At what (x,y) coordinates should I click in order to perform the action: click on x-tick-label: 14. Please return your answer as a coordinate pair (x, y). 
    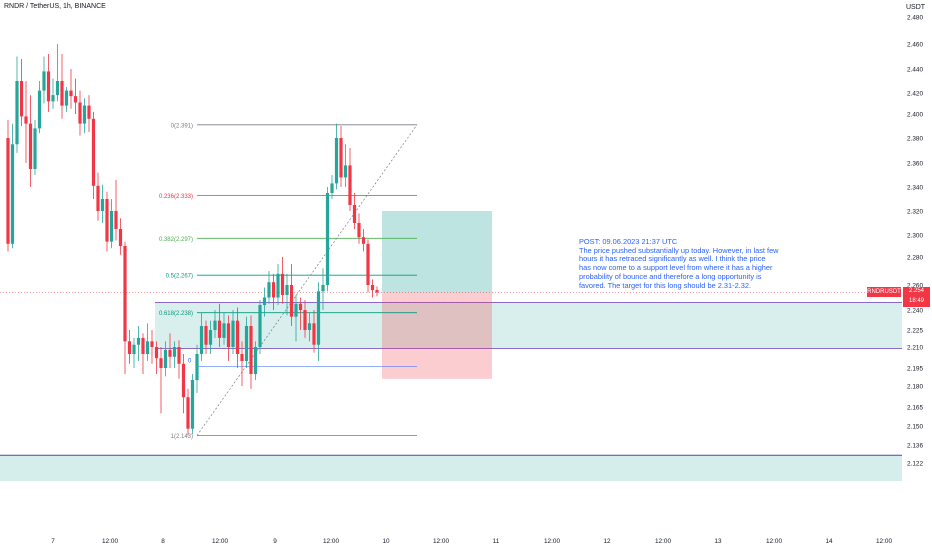
    Looking at the image, I should click on (829, 541).